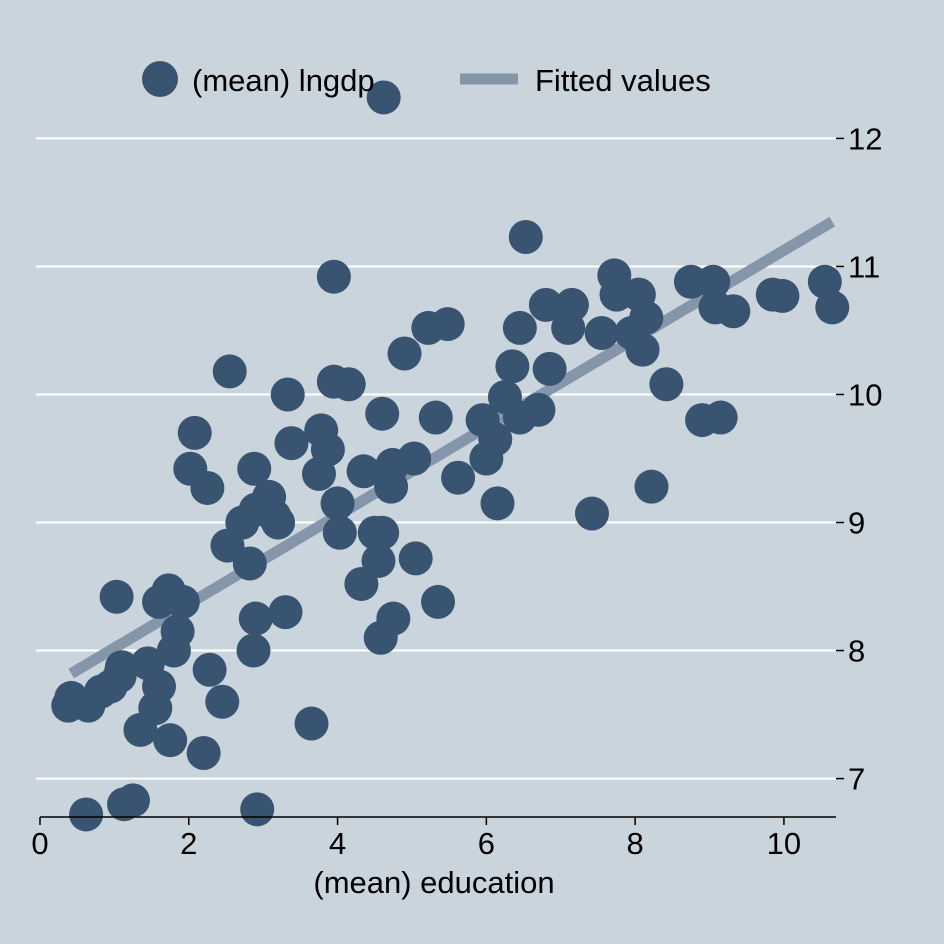  I want to click on x-tick-label-10: 10, so click(784, 843).